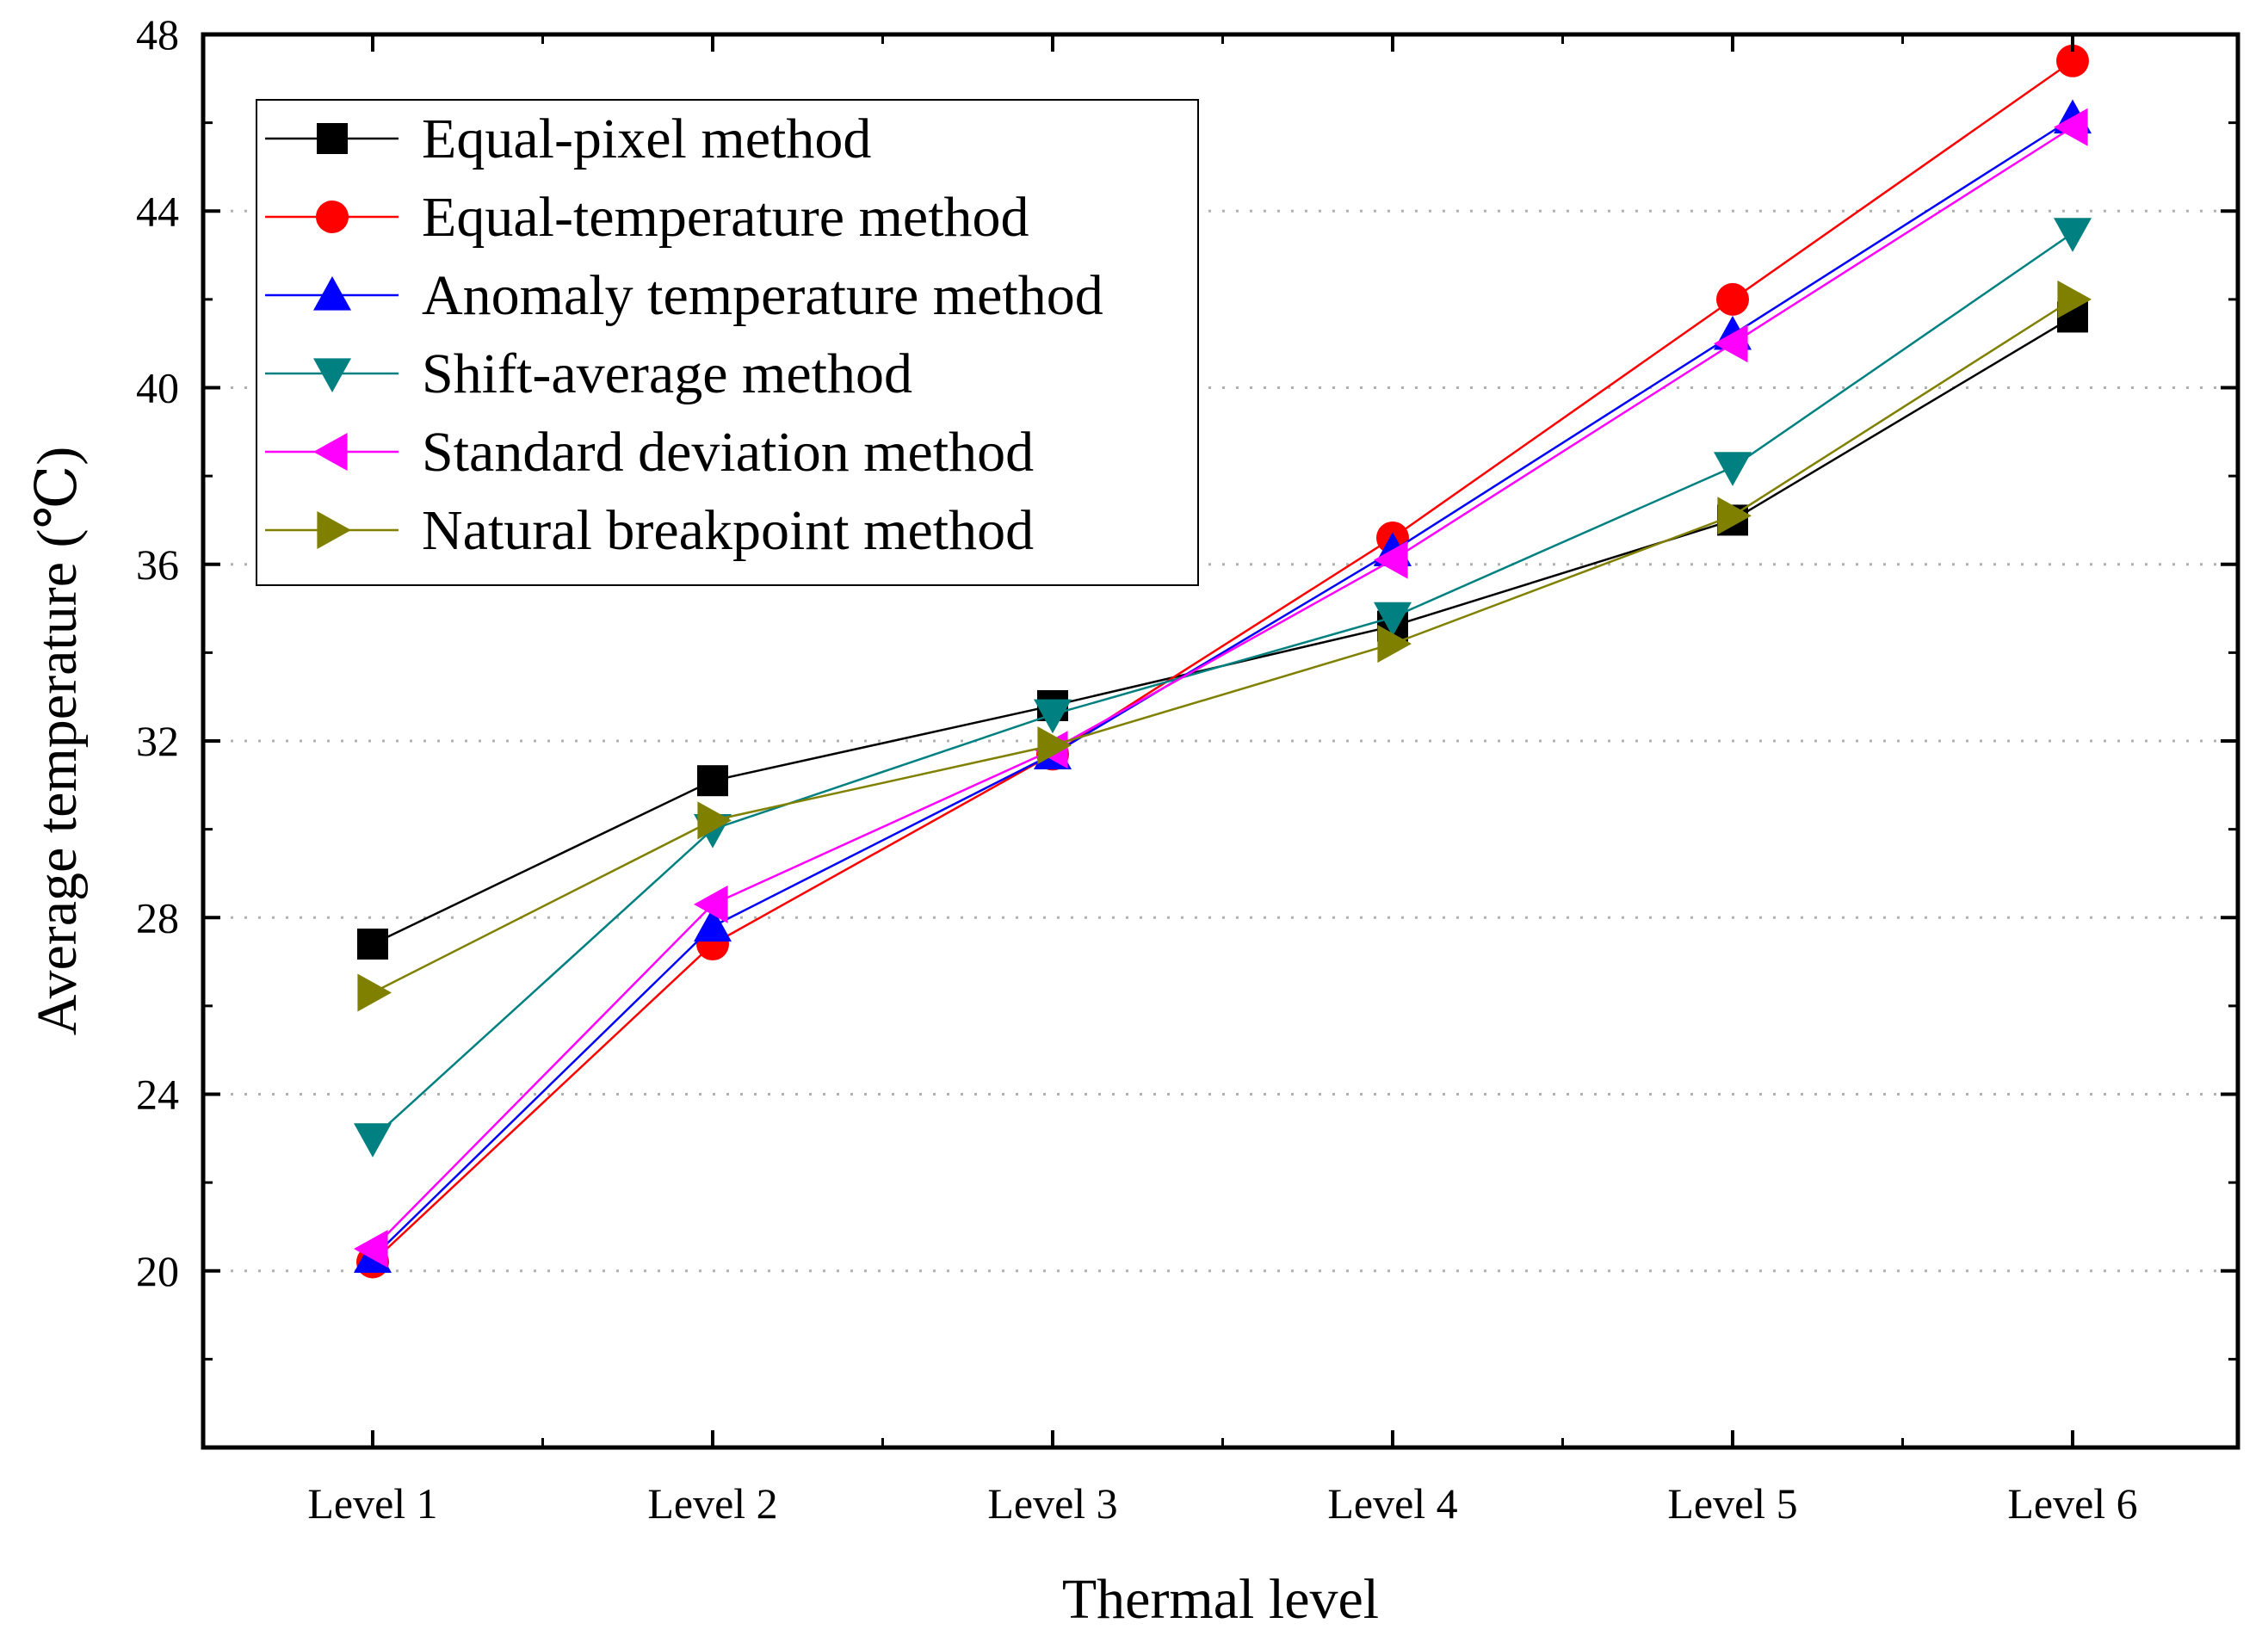 The image size is (2268, 1648). Describe the element at coordinates (646, 139) in the screenshot. I see `legend-label: Equal-pixel method` at that location.